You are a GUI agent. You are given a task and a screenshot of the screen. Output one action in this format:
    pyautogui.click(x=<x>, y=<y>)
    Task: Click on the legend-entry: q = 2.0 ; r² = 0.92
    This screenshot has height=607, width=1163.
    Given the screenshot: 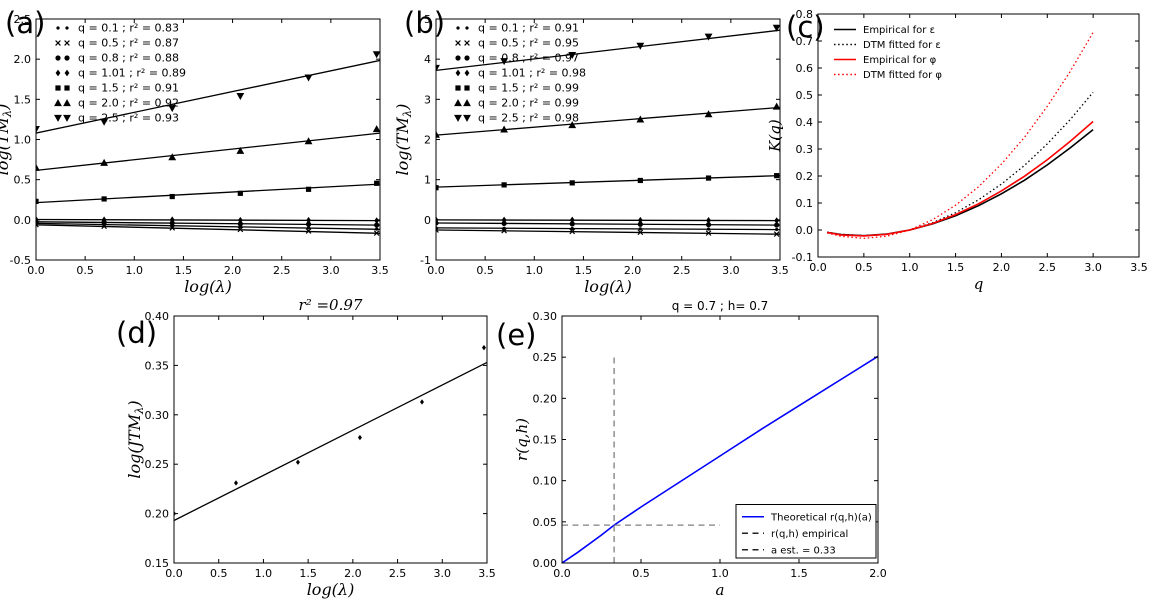 What is the action you would take?
    pyautogui.click(x=116, y=103)
    